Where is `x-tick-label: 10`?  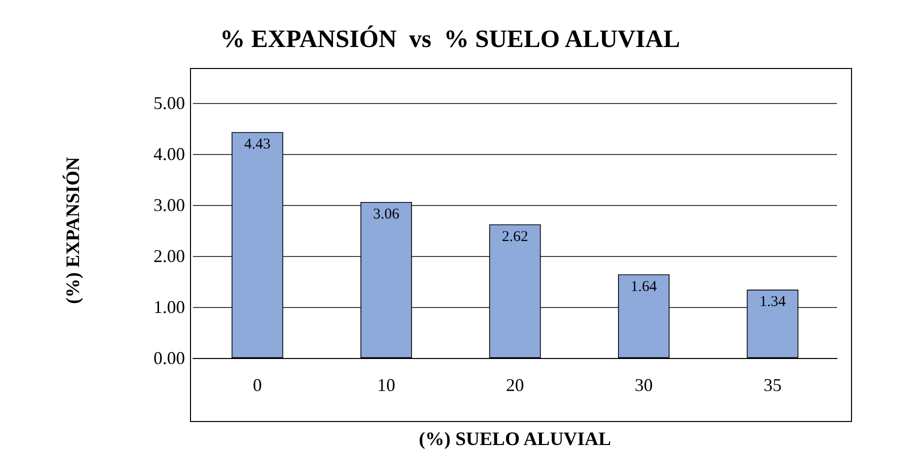
x-tick-label: 10 is located at coordinates (386, 385).